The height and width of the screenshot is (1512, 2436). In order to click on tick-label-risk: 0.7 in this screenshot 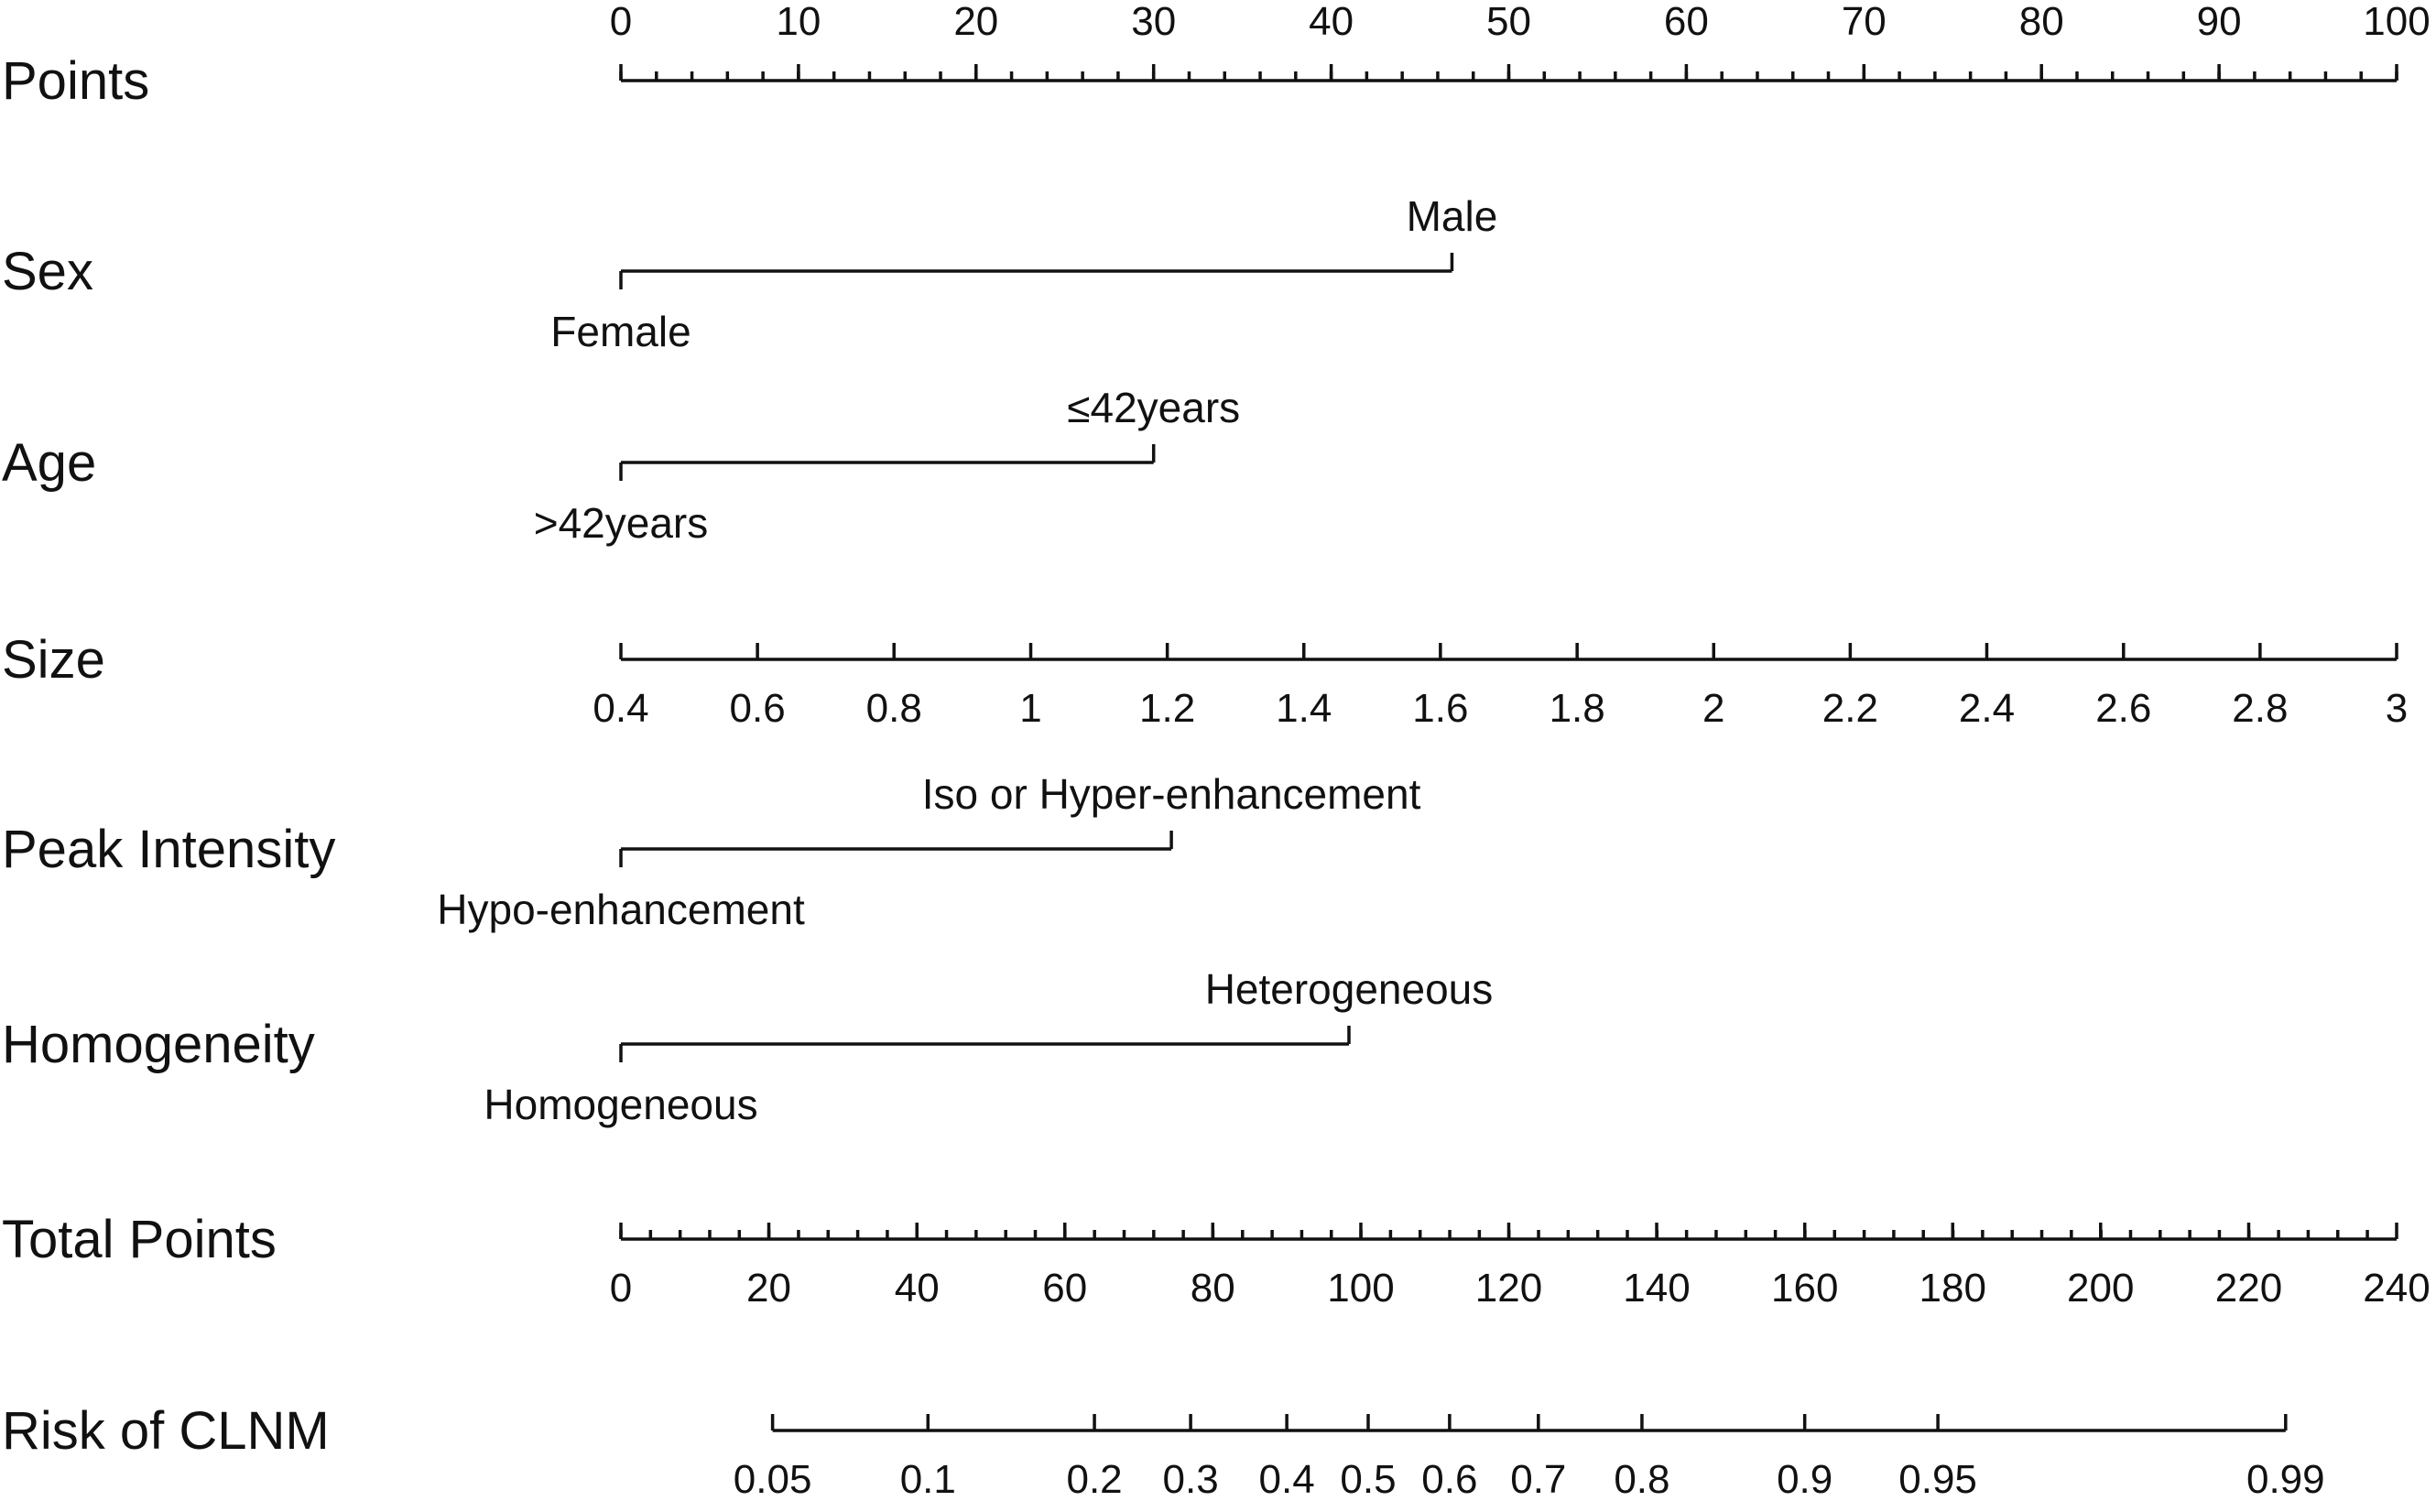, I will do `click(1538, 1479)`.